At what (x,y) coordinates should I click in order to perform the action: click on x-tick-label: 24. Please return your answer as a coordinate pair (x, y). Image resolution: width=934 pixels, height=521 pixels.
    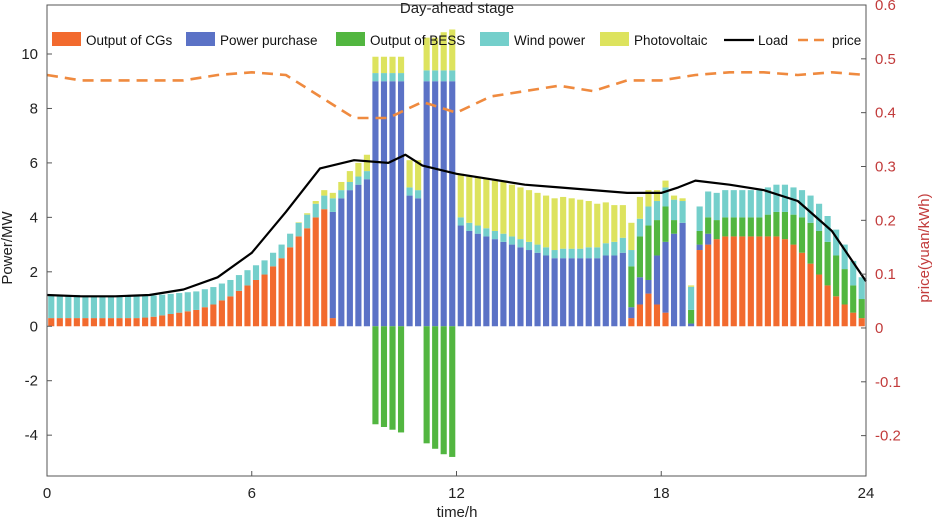
    Looking at the image, I should click on (866, 493).